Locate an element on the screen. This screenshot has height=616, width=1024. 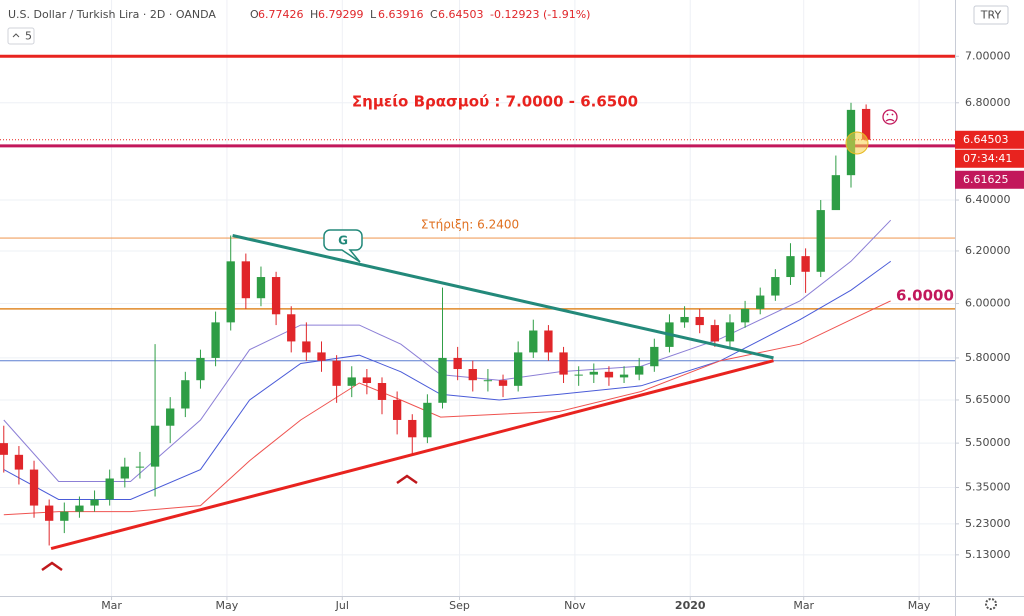
ohlc-letter: H is located at coordinates (314, 14).